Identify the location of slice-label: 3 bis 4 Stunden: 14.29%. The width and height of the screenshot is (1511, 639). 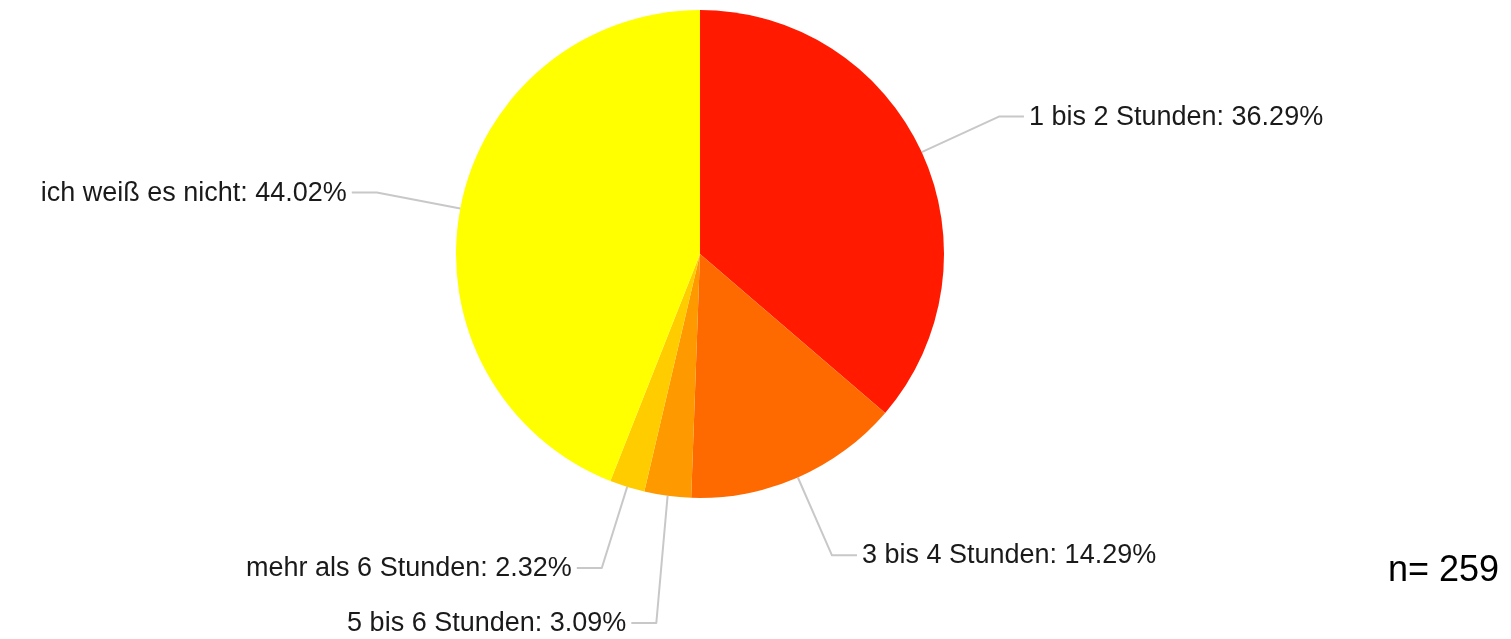
(1009, 554).